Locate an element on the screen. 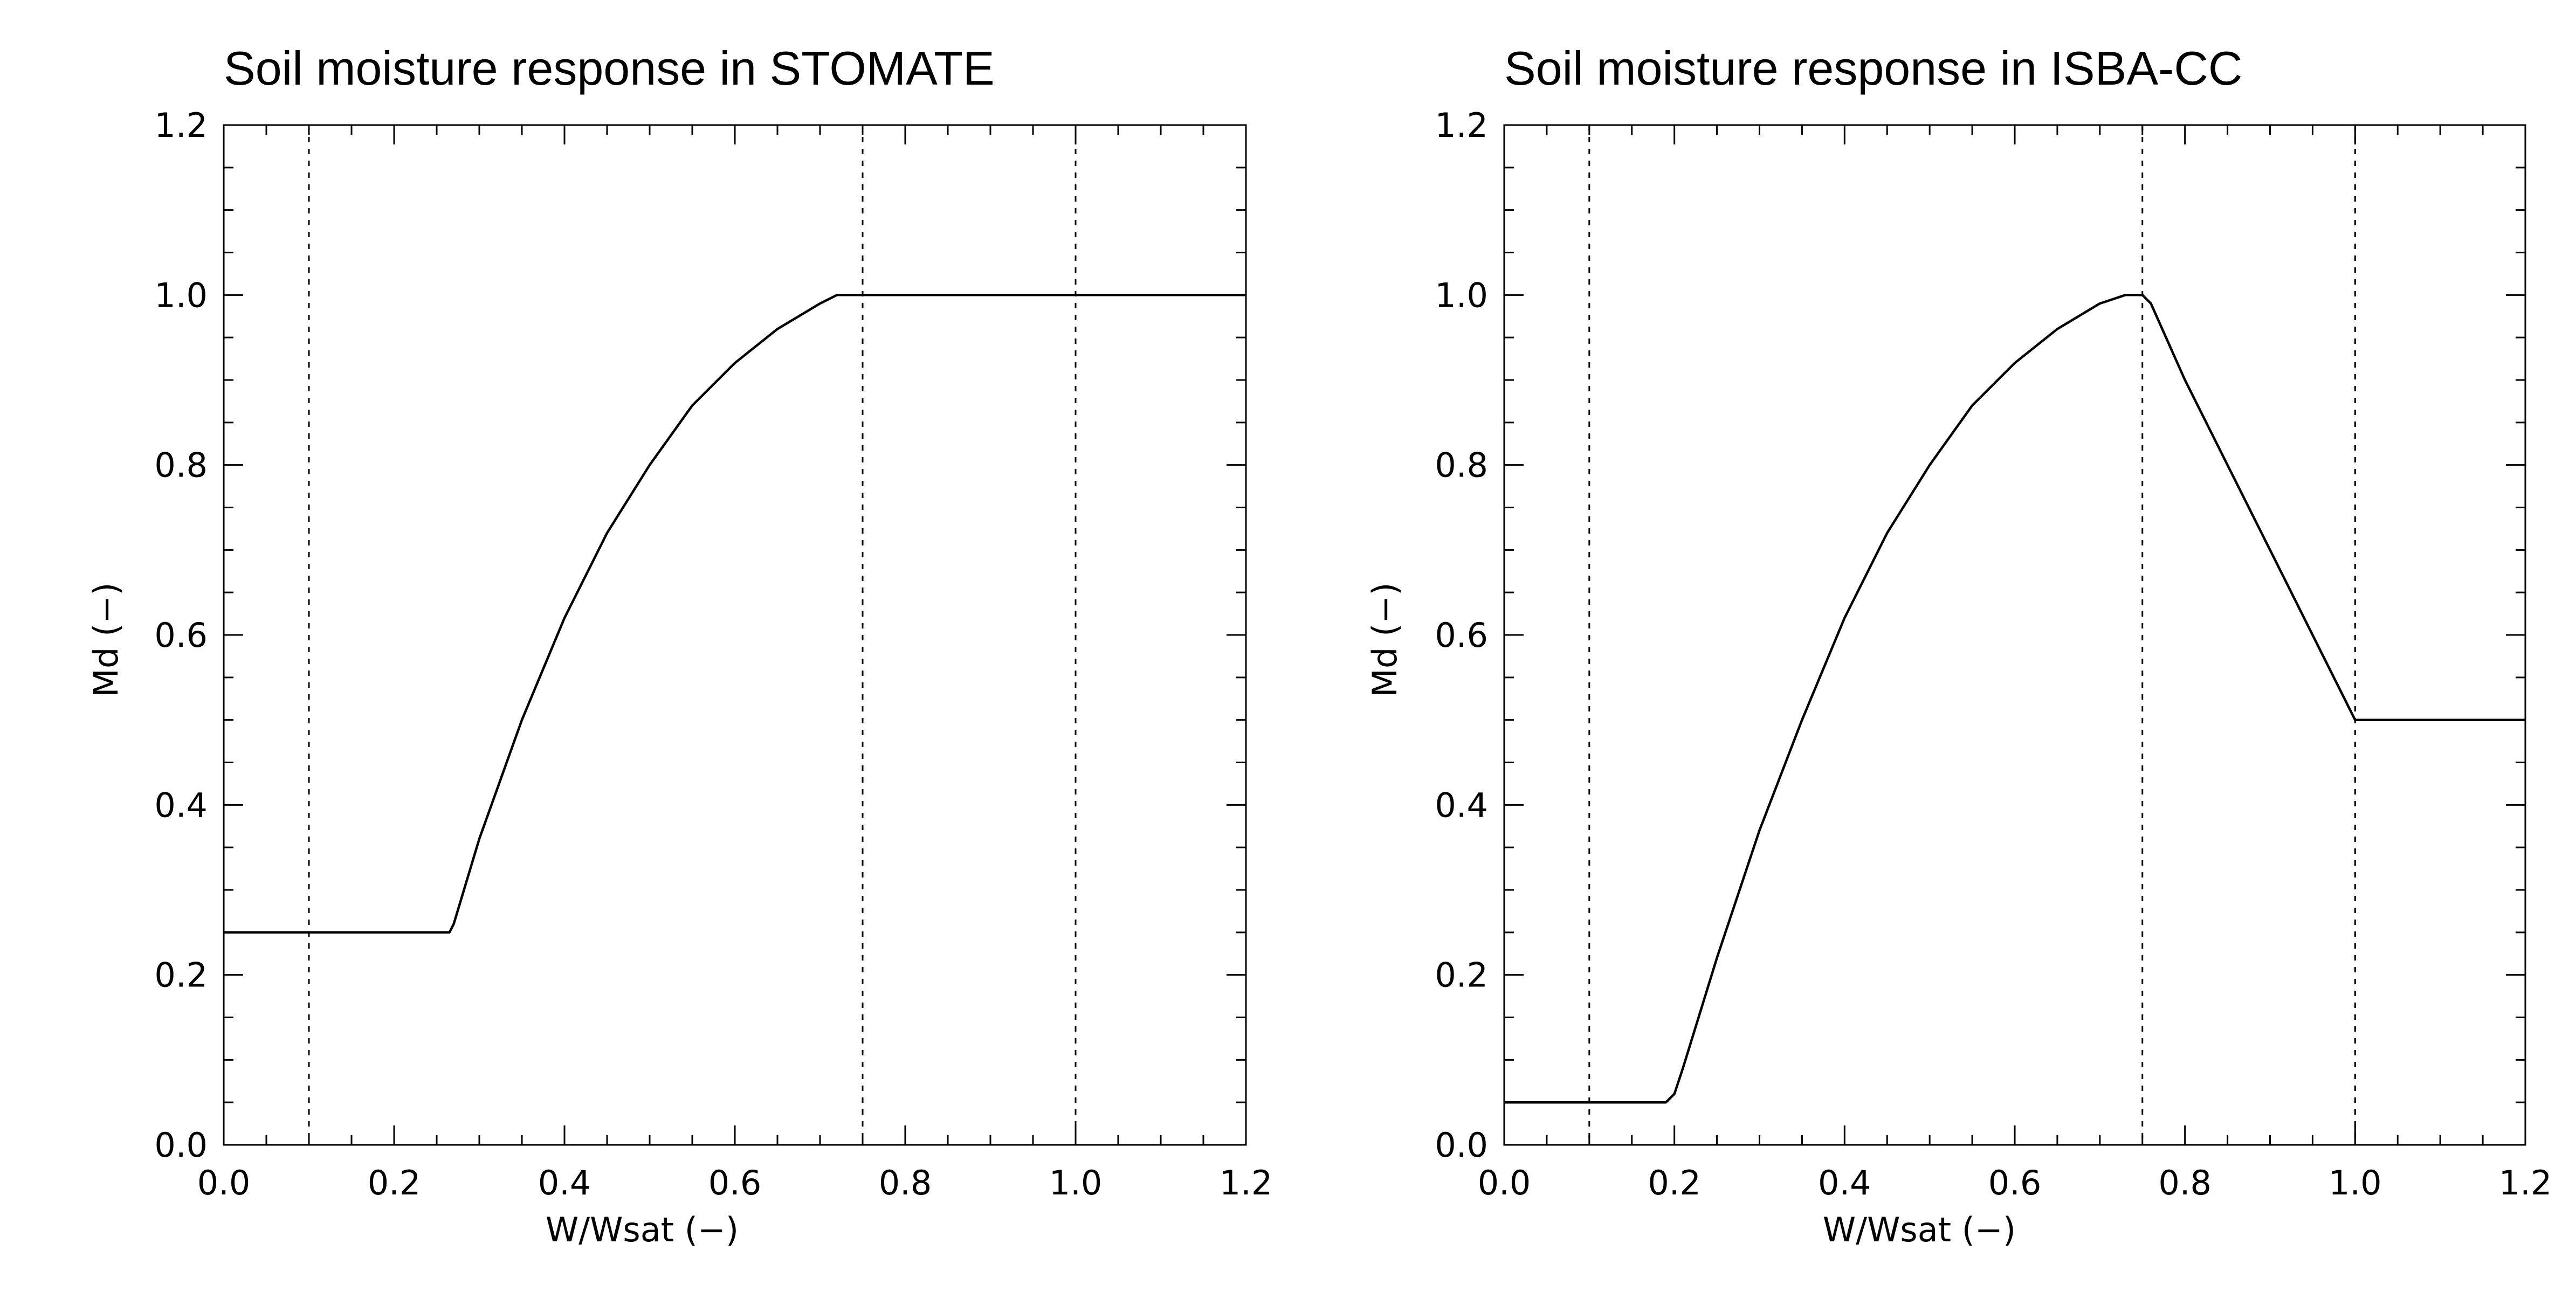 This screenshot has height=1292, width=2576. chart-title: Soil moisture response in STOMATE is located at coordinates (609, 68).